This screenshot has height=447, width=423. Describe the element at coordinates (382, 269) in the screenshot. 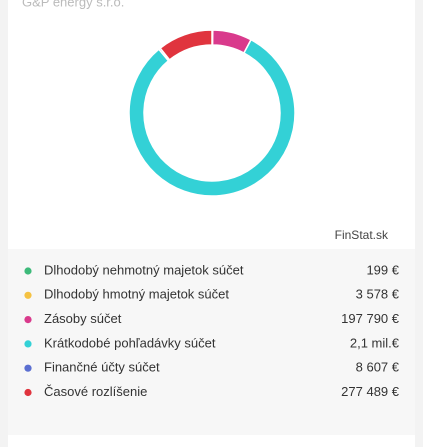

I see `value-label: 199 €` at that location.